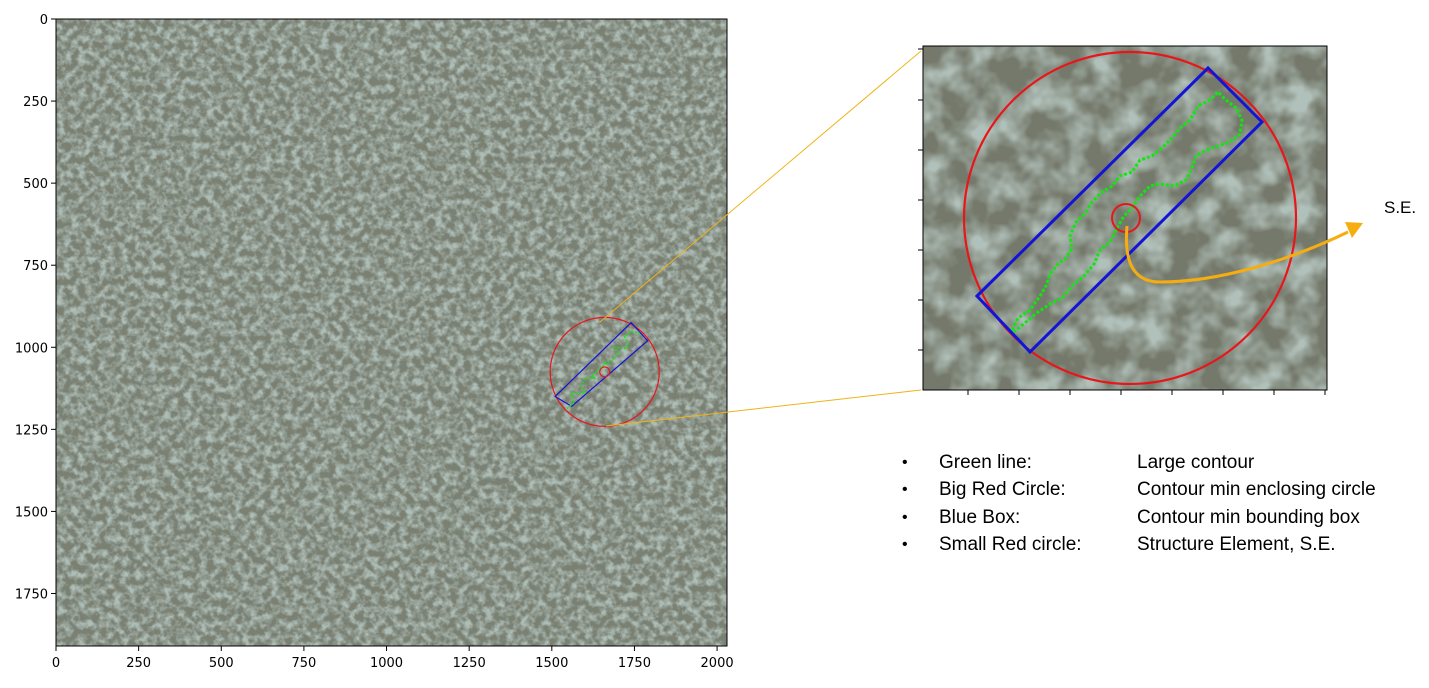  I want to click on zoom-image-light-overlay, so click(1125, 218).